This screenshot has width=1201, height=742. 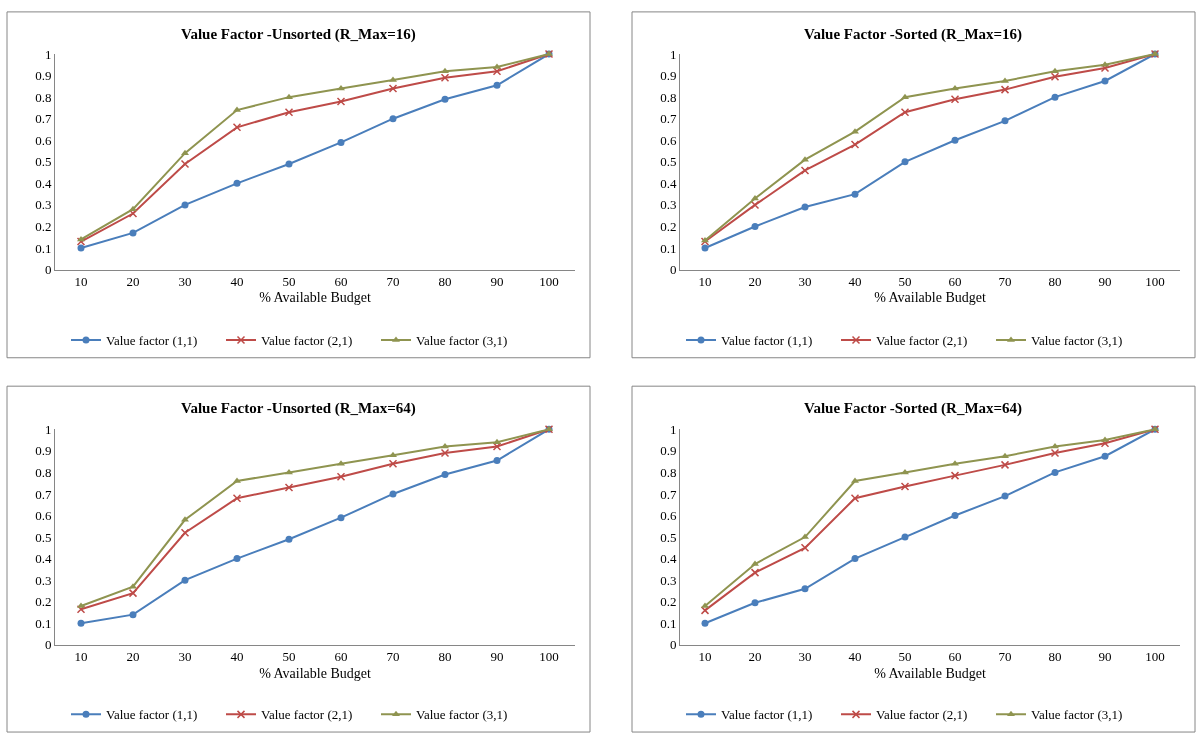 What do you see at coordinates (298, 34) in the screenshot?
I see `chart-title: Value Factor -Unsorted (R_Max=16)` at bounding box center [298, 34].